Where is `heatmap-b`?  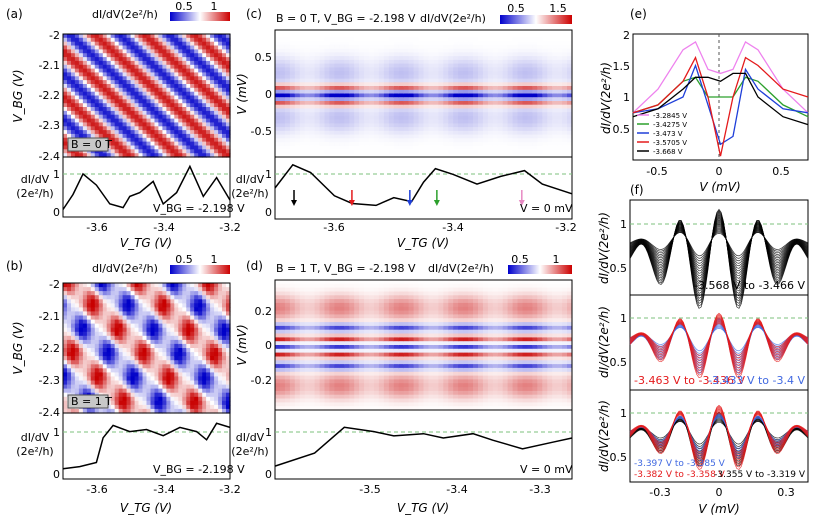 heatmap-b is located at coordinates (147, 348).